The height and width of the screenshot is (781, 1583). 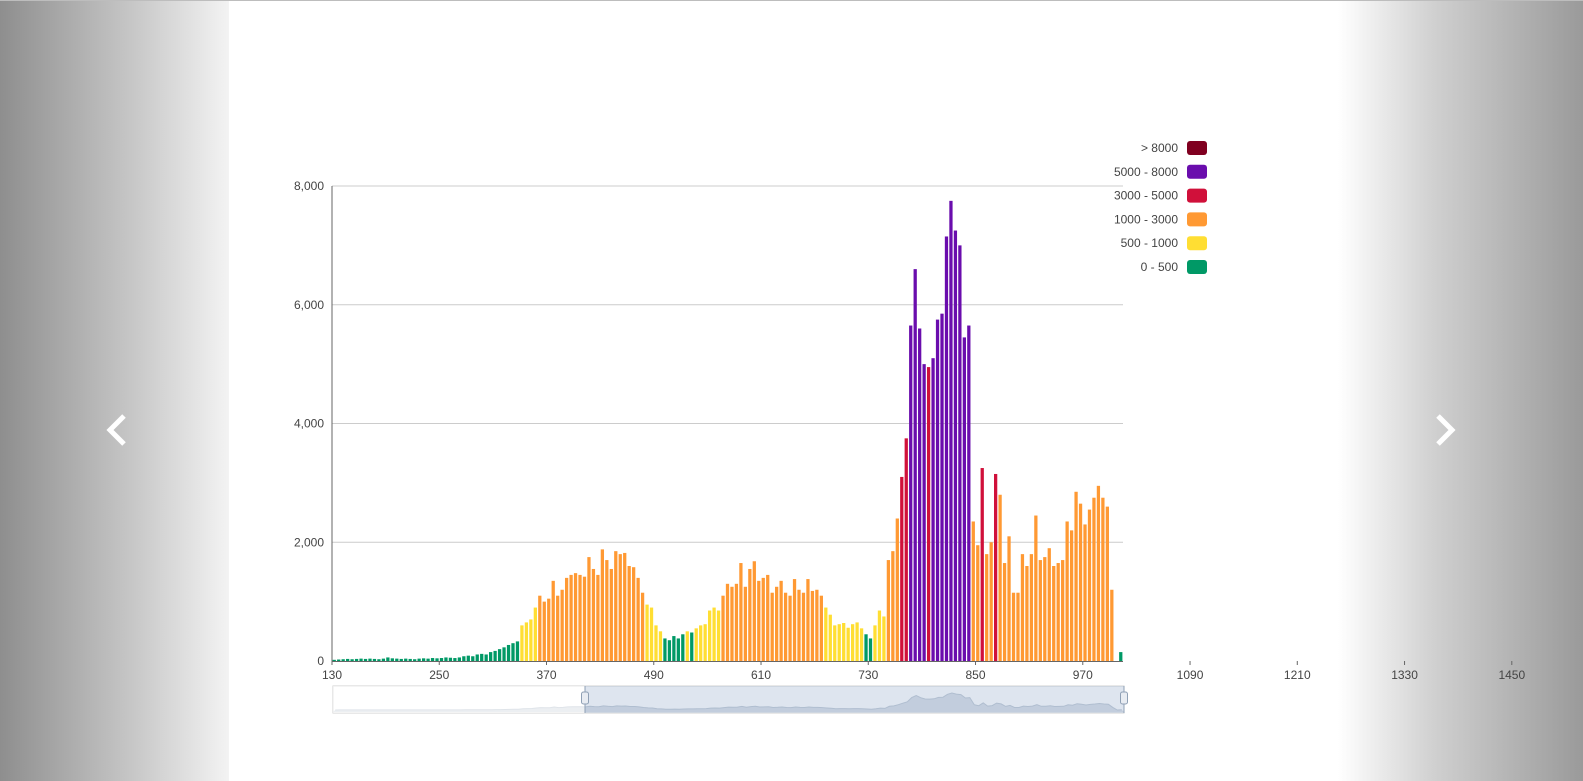 What do you see at coordinates (309, 305) in the screenshot?
I see `y-tick-label: 6,000` at bounding box center [309, 305].